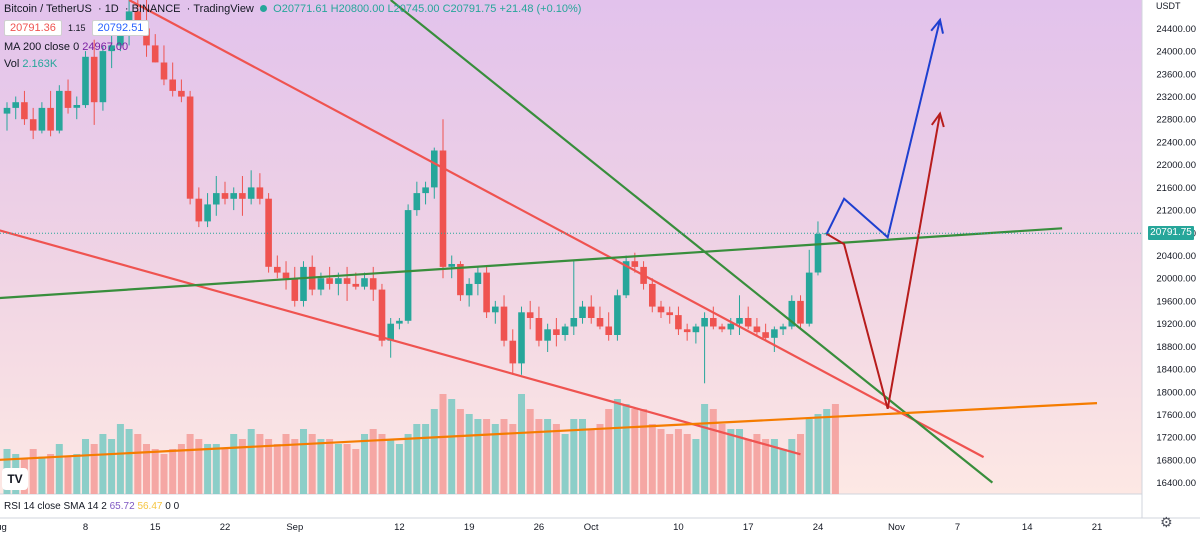 The width and height of the screenshot is (1200, 536). What do you see at coordinates (883, 261) in the screenshot?
I see `bearish-projection-path` at bounding box center [883, 261].